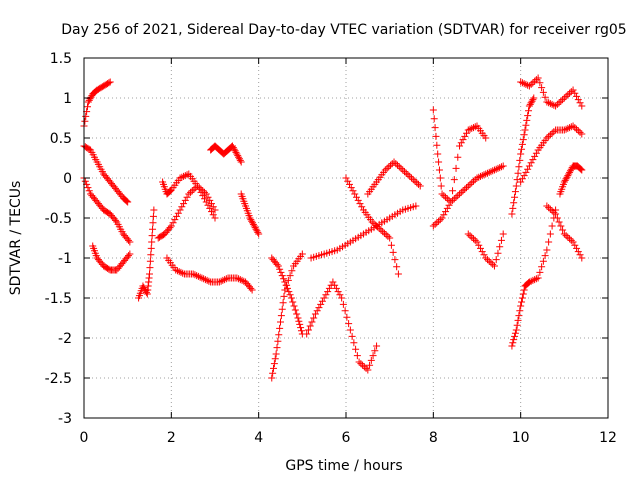  I want to click on x-tick-label: 12, so click(608, 438).